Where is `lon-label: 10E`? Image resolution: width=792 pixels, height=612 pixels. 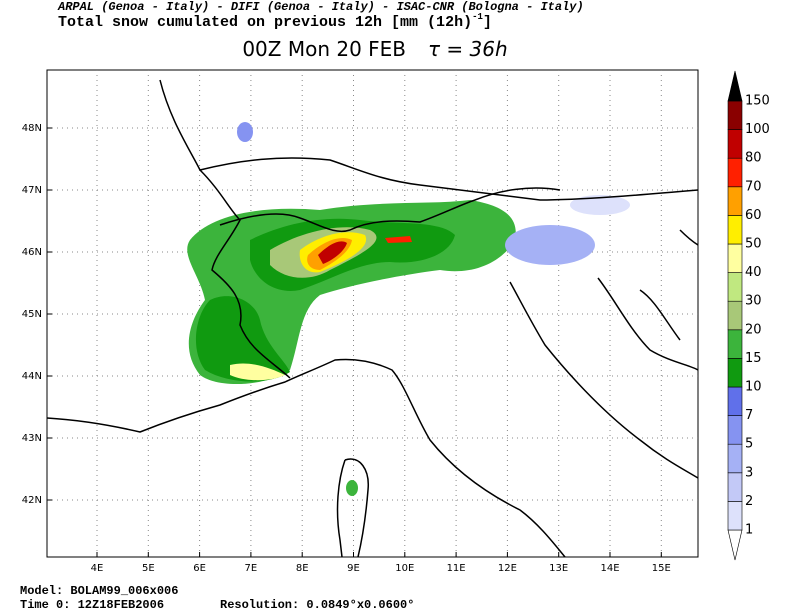
lon-label: 10E is located at coordinates (404, 568).